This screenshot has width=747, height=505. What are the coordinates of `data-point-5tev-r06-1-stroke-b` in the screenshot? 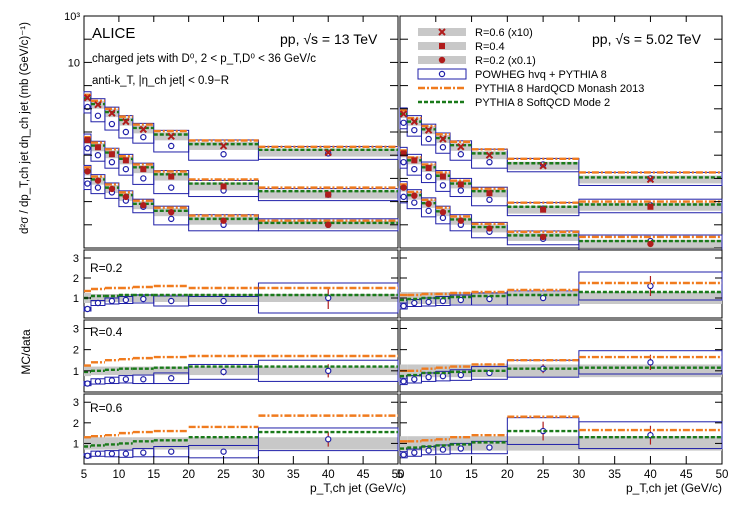 It's located at (414, 121).